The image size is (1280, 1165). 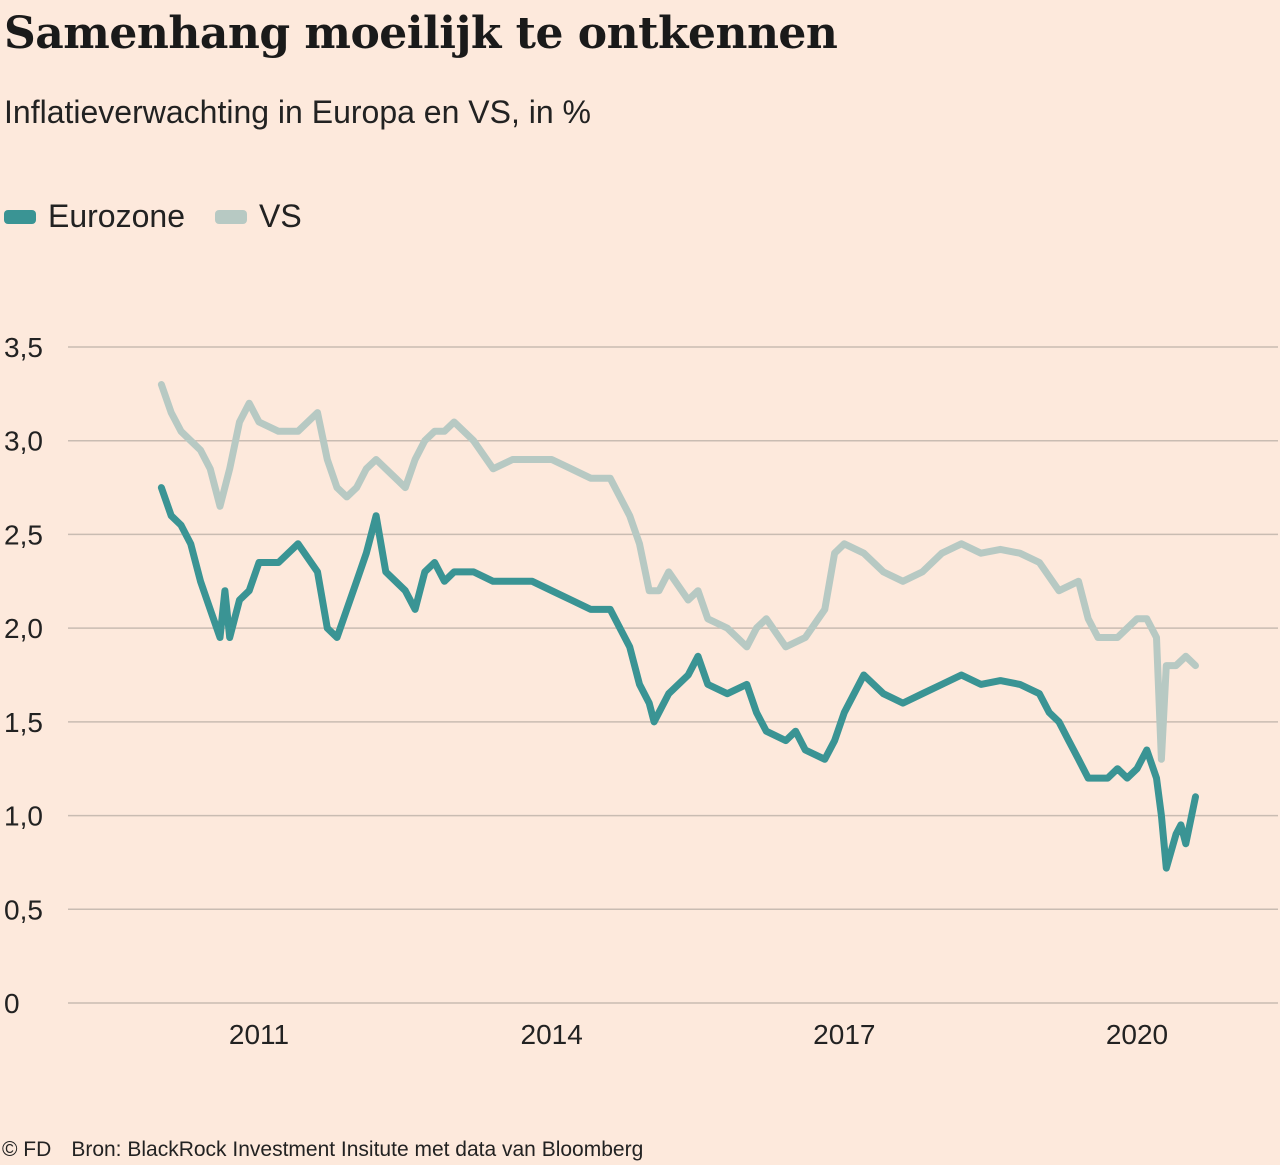 What do you see at coordinates (116, 216) in the screenshot?
I see `legend-label-eurozone: Eurozone` at bounding box center [116, 216].